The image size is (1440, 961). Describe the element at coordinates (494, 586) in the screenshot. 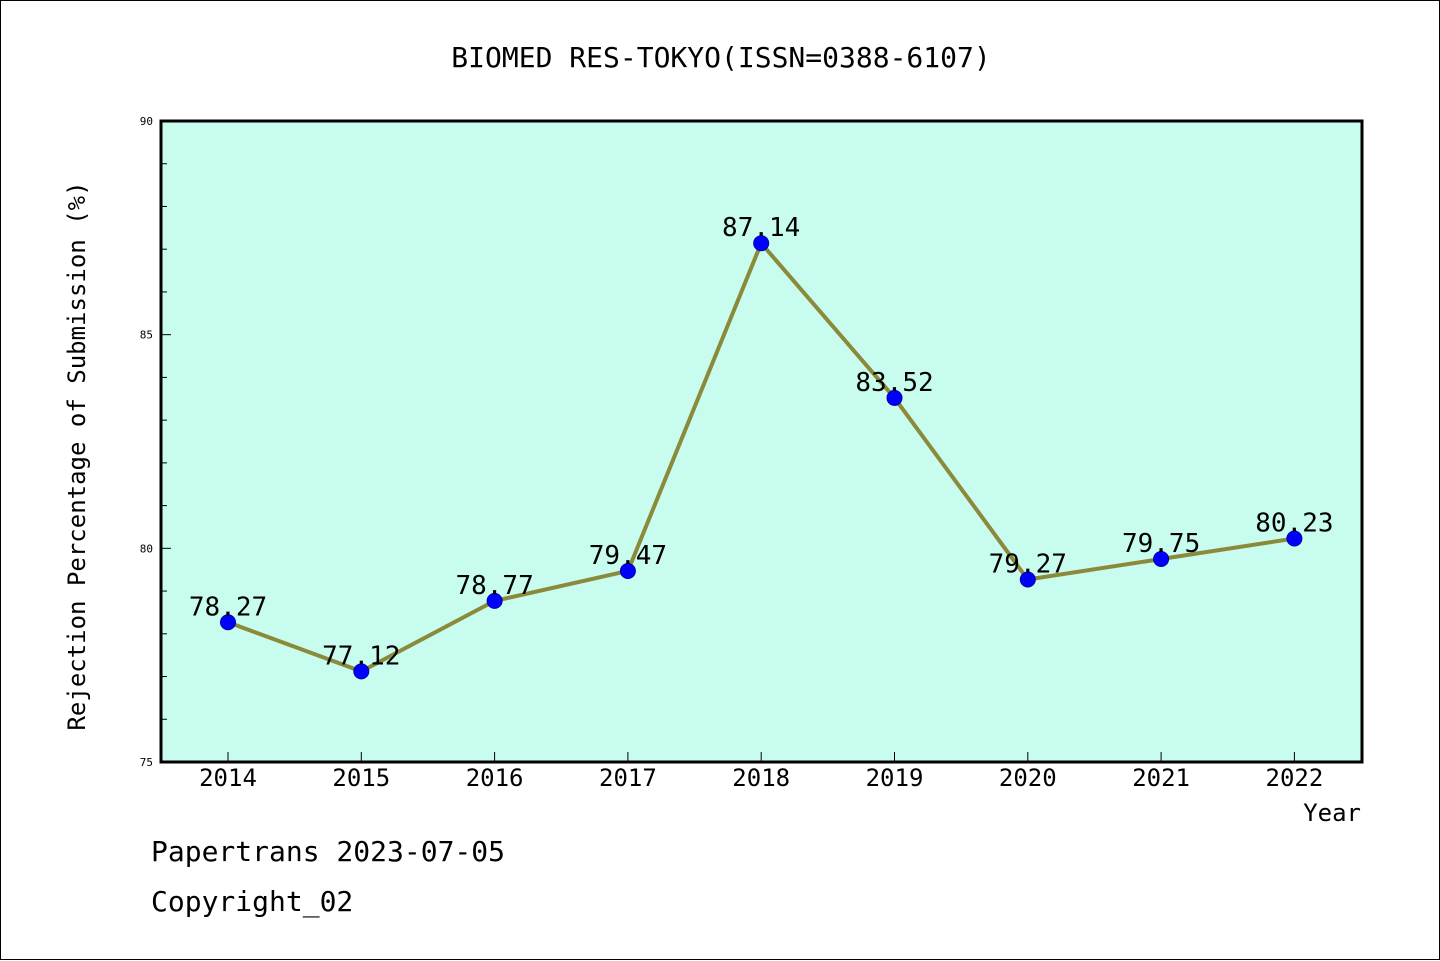

I see `data-label: 78.77` at that location.